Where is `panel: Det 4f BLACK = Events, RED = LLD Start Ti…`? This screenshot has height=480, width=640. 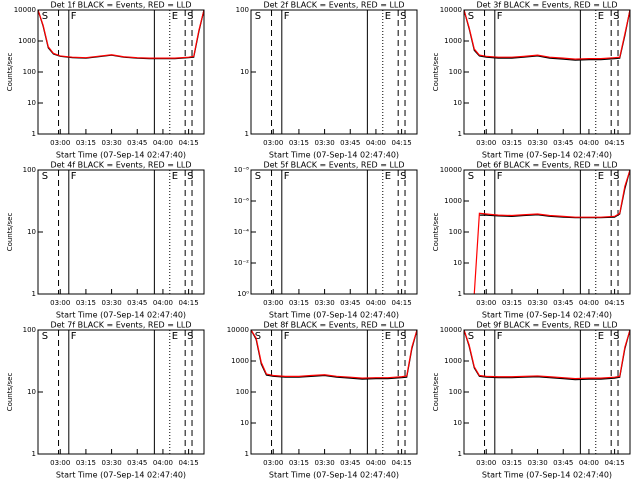 panel: Det 4f BLACK = Events, RED = LLD Start Ti… is located at coordinates (105, 240).